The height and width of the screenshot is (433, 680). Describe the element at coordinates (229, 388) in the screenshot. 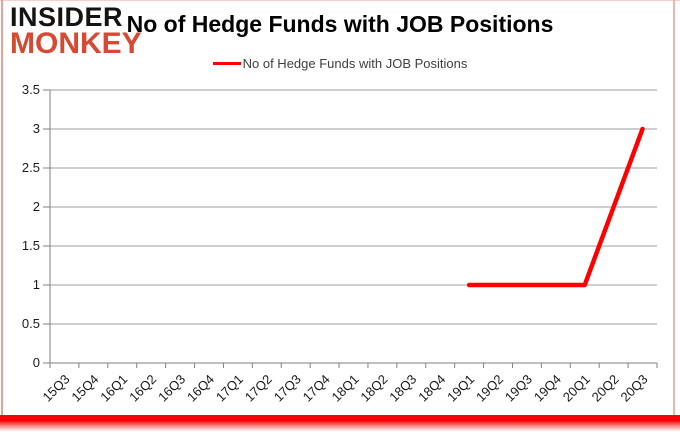

I see `svg-text: 17Q1` at that location.